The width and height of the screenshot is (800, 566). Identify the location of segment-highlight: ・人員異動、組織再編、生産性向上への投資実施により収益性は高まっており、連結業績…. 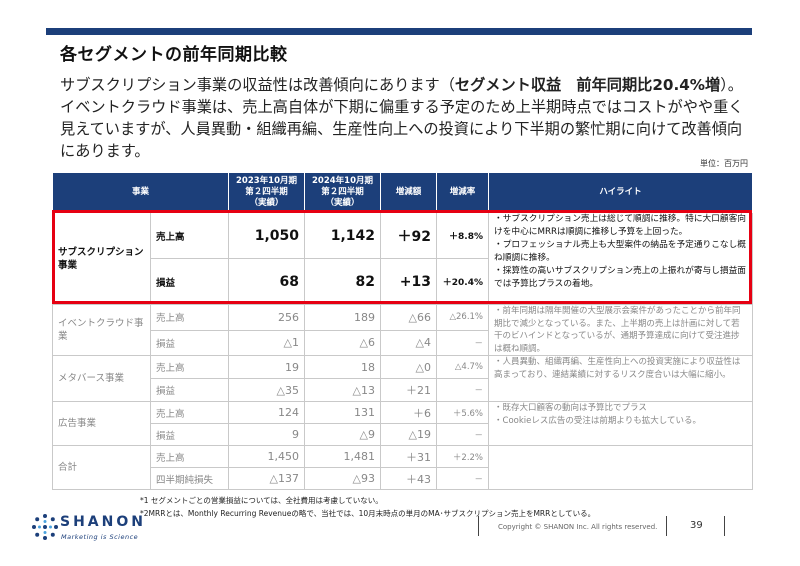
(621, 378).